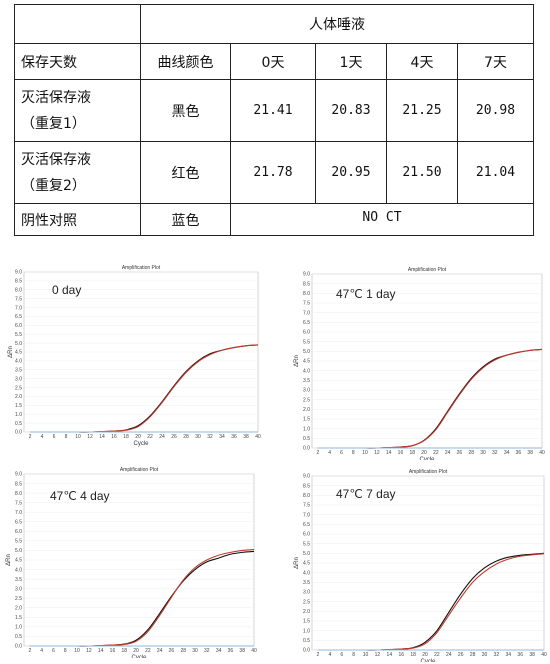  I want to click on row1-day4: 21.25, so click(422, 110).